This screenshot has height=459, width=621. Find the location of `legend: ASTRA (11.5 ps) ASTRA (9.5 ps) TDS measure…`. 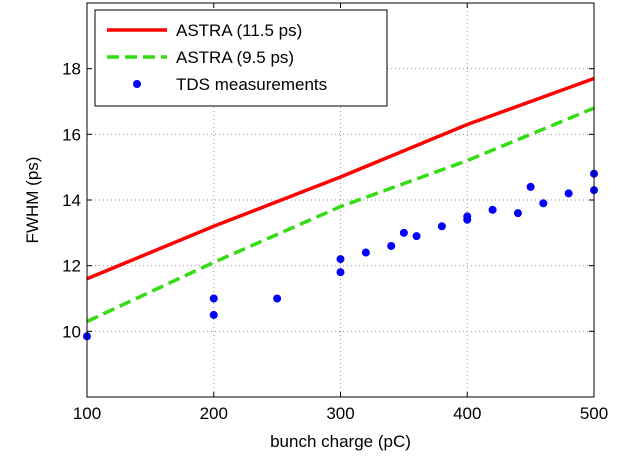

legend: ASTRA (11.5 ps) ASTRA (9.5 ps) TDS measure… is located at coordinates (241, 58).